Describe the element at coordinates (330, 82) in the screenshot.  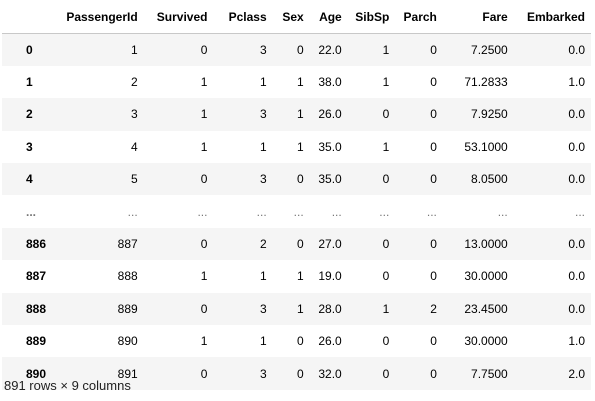
I see `table-cell: 38.0` at that location.